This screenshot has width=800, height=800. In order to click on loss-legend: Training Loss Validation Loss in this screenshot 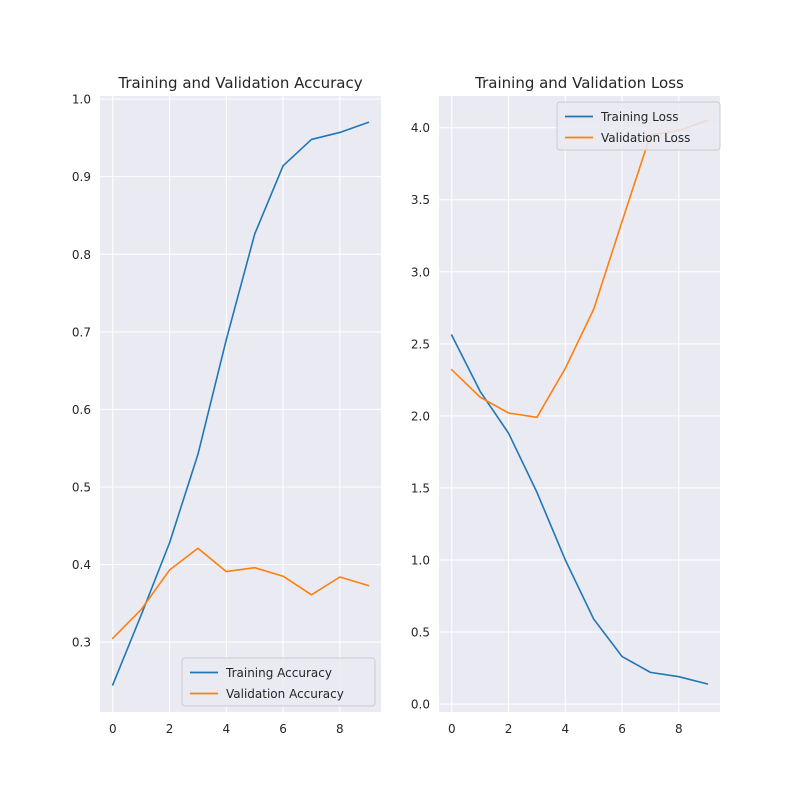, I will do `click(638, 126)`.